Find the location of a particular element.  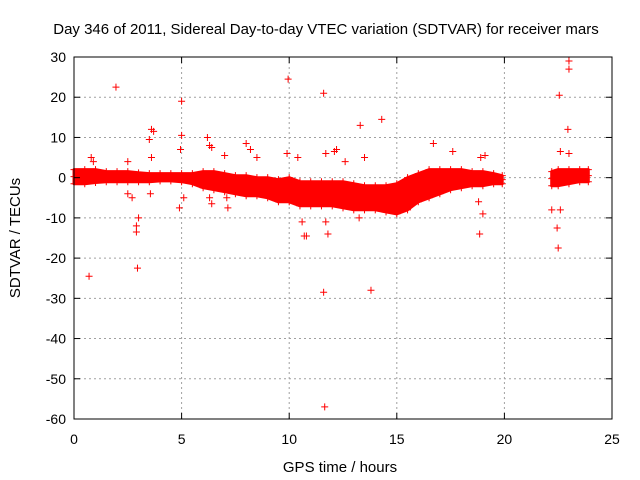

x-tick-label: 15 is located at coordinates (397, 439).